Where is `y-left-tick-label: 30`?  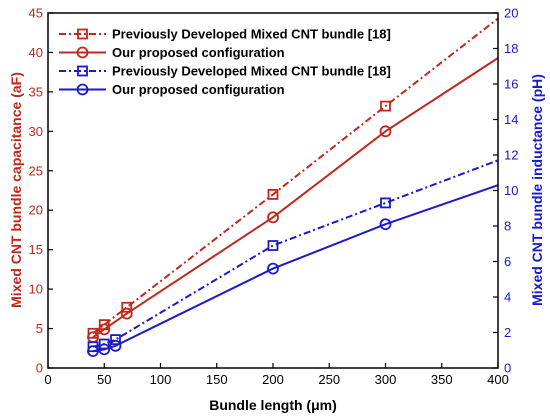 y-left-tick-label: 30 is located at coordinates (36, 131).